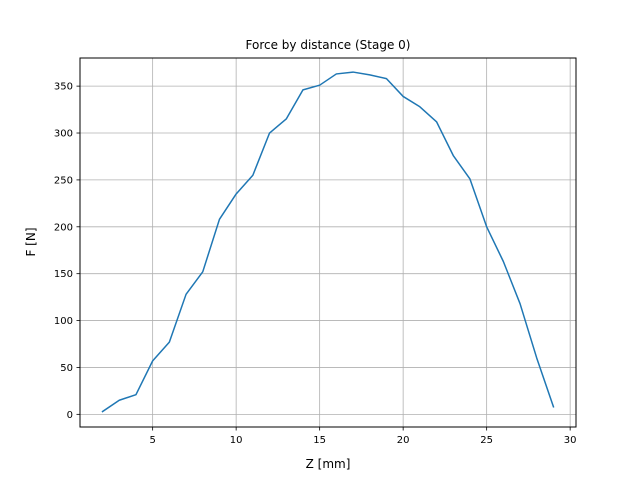 The width and height of the screenshot is (640, 480). Describe the element at coordinates (403, 440) in the screenshot. I see `x-tick-label: 20` at that location.